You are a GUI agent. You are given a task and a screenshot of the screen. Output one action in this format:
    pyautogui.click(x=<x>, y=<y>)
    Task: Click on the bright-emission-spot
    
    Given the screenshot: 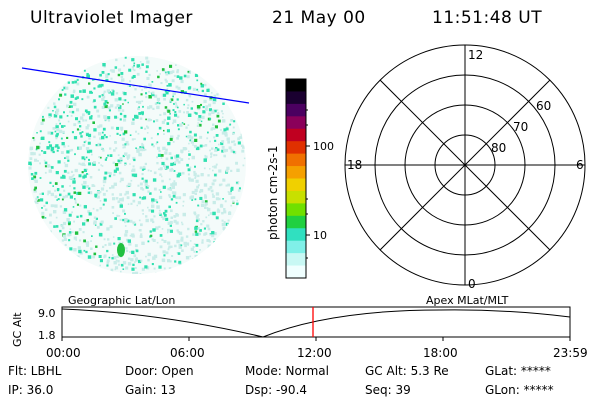 What is the action you would take?
    pyautogui.click(x=121, y=250)
    